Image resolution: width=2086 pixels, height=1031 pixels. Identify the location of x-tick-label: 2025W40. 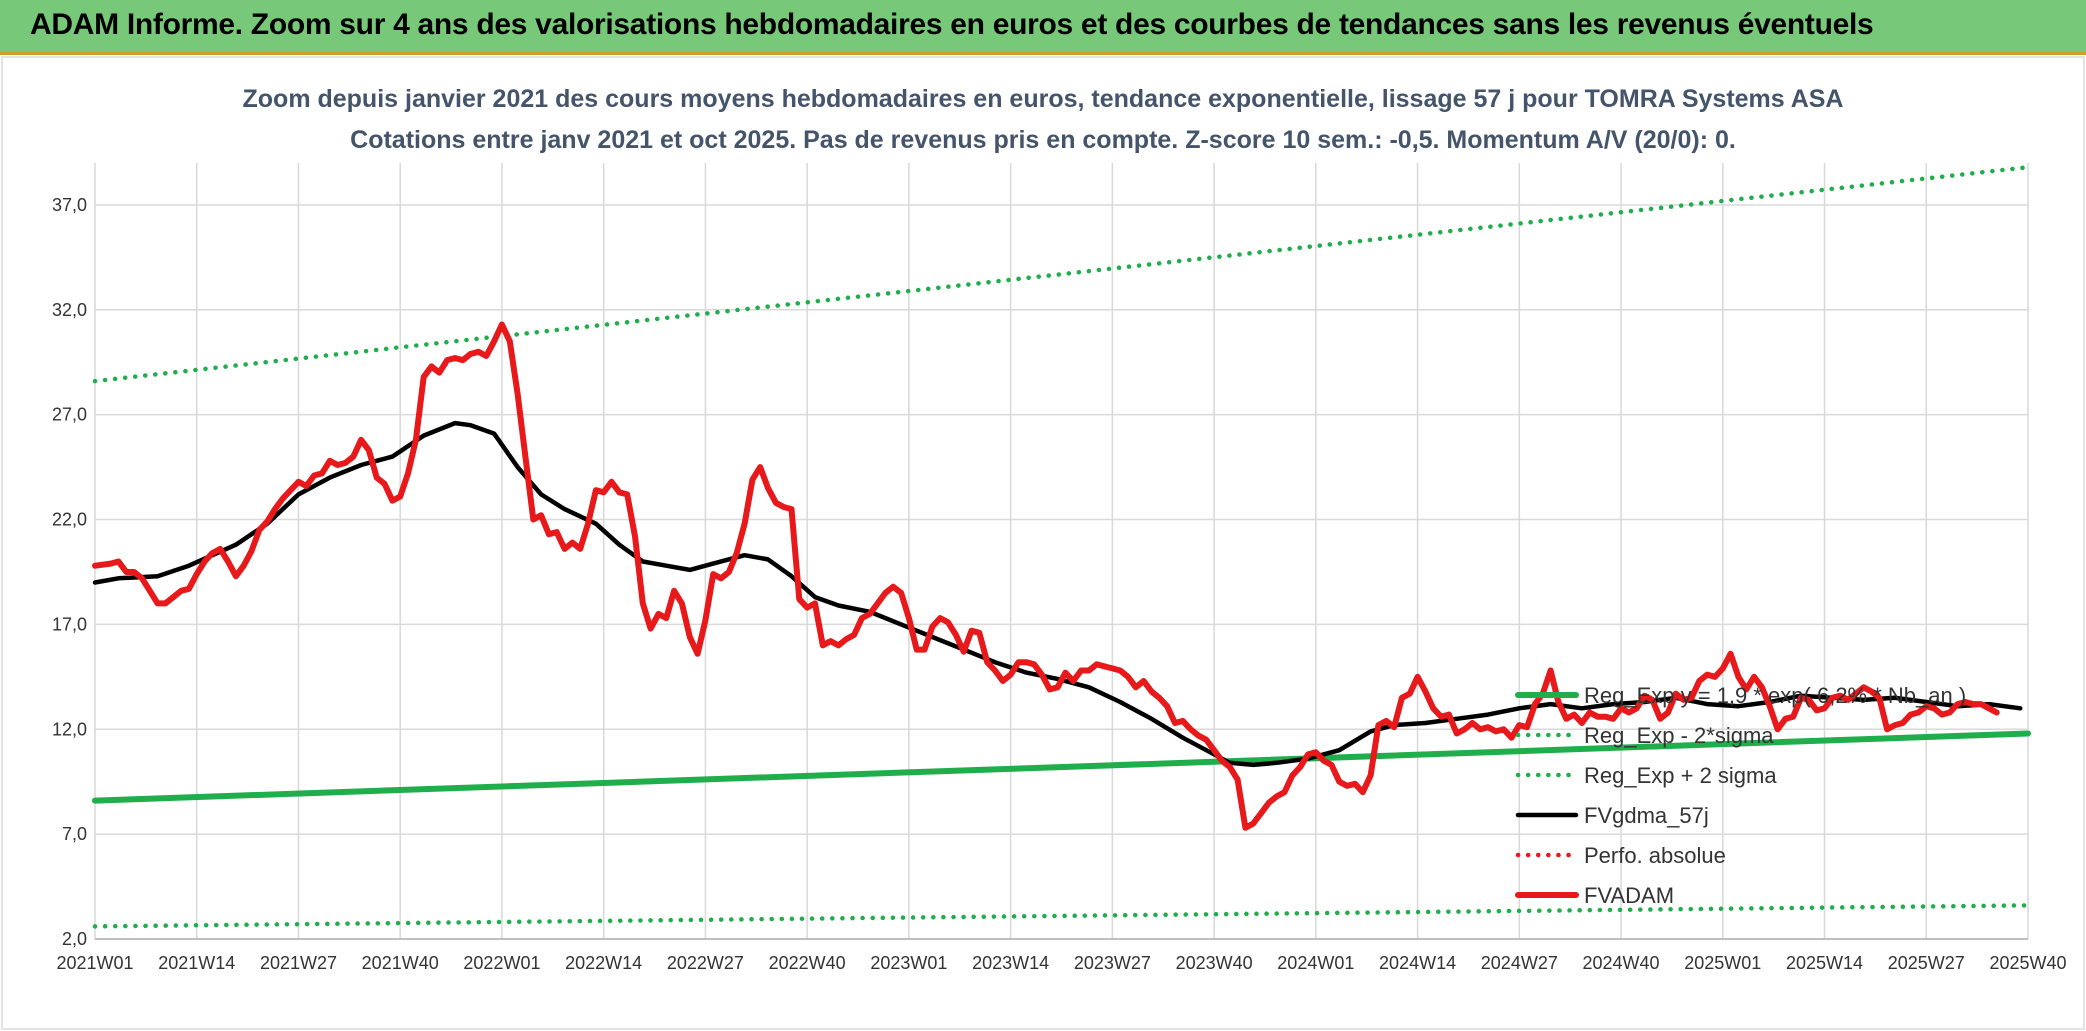
(2027, 963).